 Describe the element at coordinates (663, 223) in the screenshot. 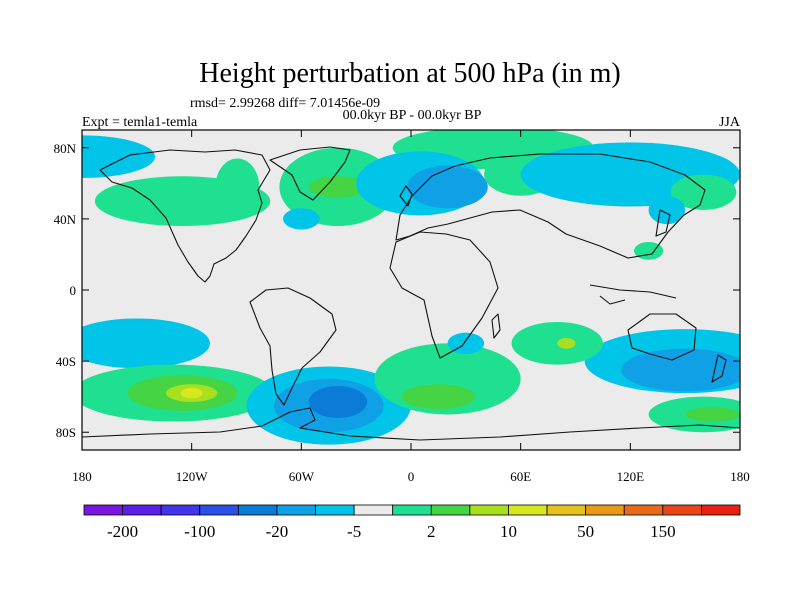

I see `coast-japan` at that location.